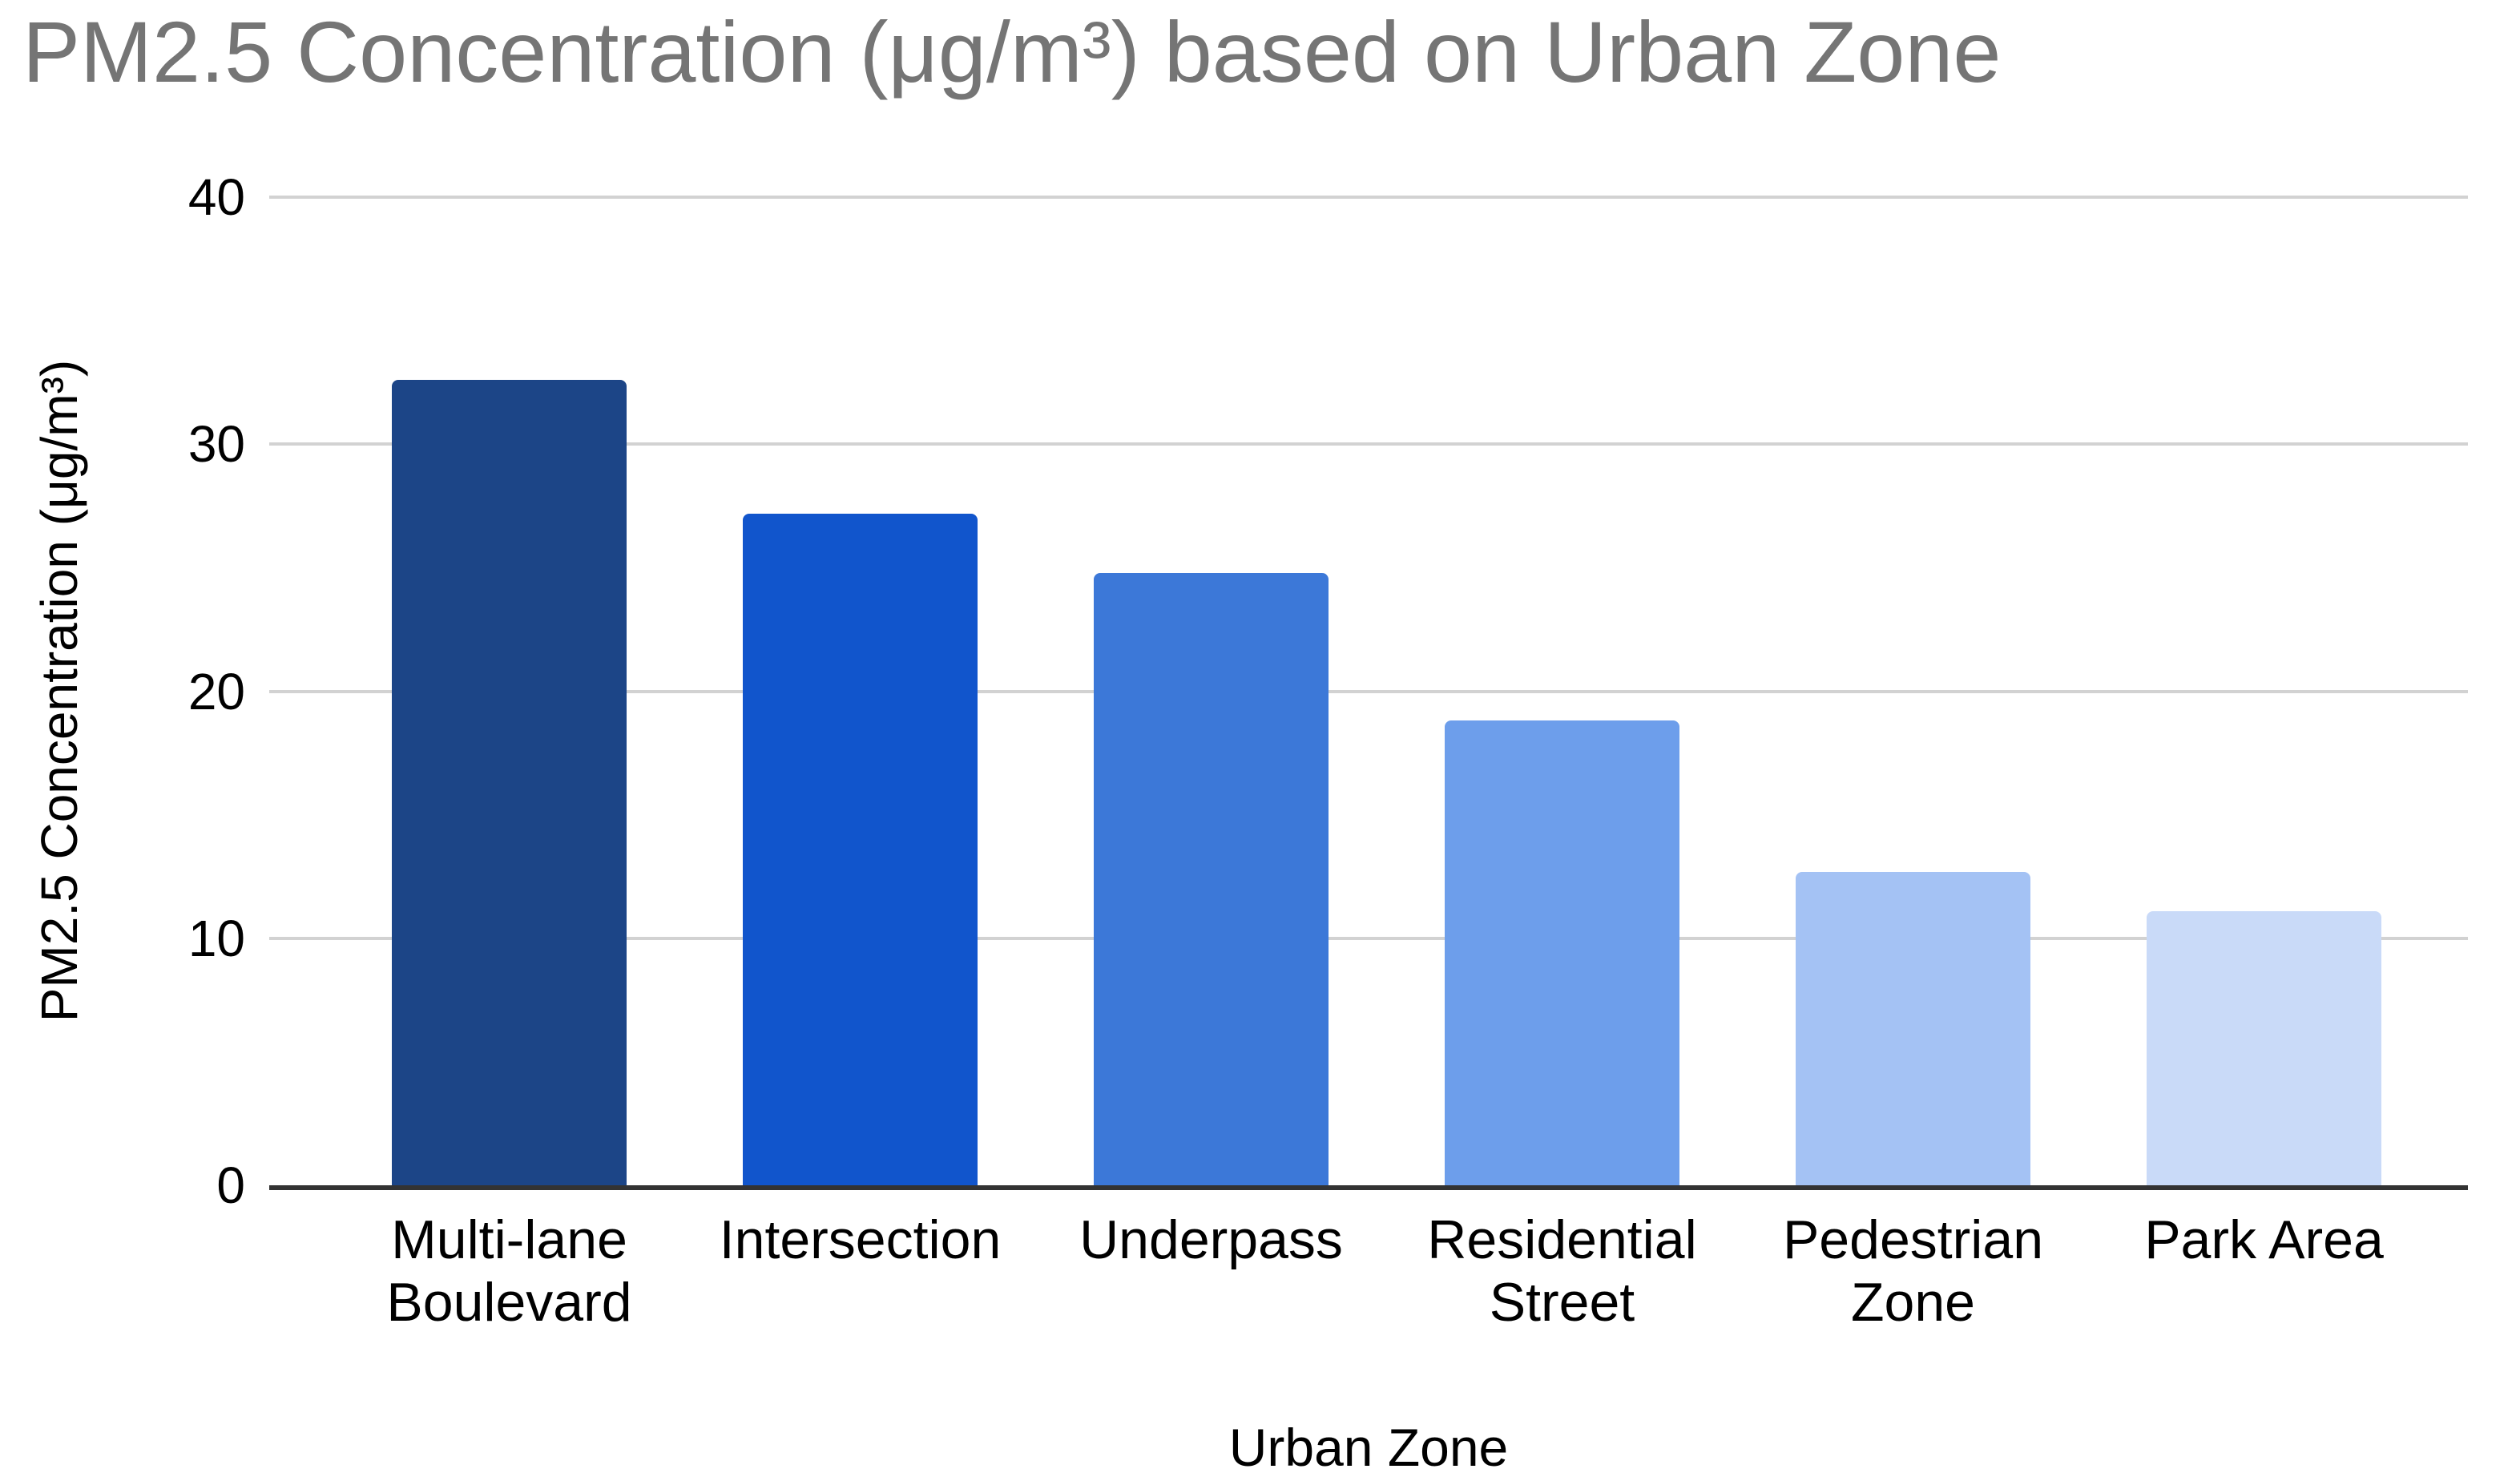  I want to click on y-tick-label-20: 20, so click(216, 691).